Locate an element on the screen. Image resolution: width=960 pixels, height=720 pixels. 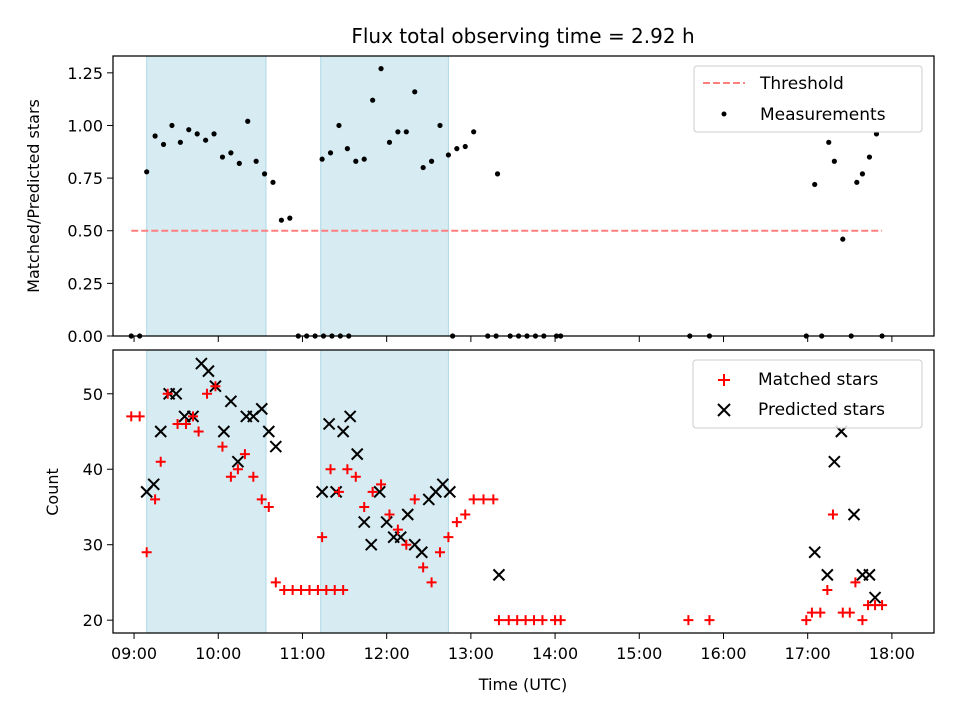
legend-predicted-label: Predicted stars is located at coordinates (821, 410).